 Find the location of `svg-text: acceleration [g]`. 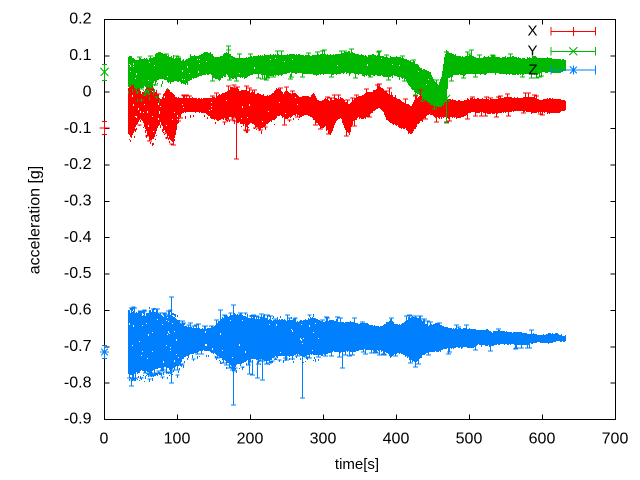

svg-text: acceleration [g] is located at coordinates (35, 220).